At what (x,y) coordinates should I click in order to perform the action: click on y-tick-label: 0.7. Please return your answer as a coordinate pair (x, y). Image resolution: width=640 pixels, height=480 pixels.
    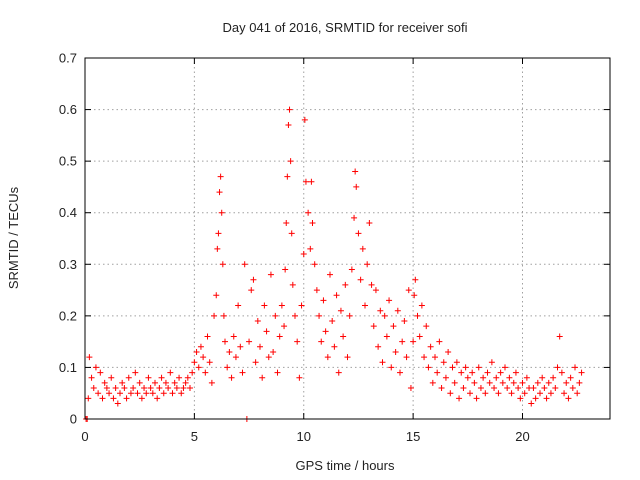
    Looking at the image, I should click on (68, 58).